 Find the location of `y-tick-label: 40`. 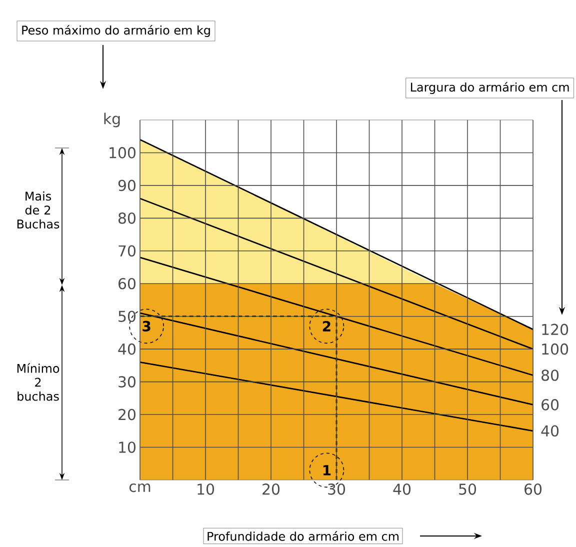

y-tick-label: 40 is located at coordinates (127, 349).